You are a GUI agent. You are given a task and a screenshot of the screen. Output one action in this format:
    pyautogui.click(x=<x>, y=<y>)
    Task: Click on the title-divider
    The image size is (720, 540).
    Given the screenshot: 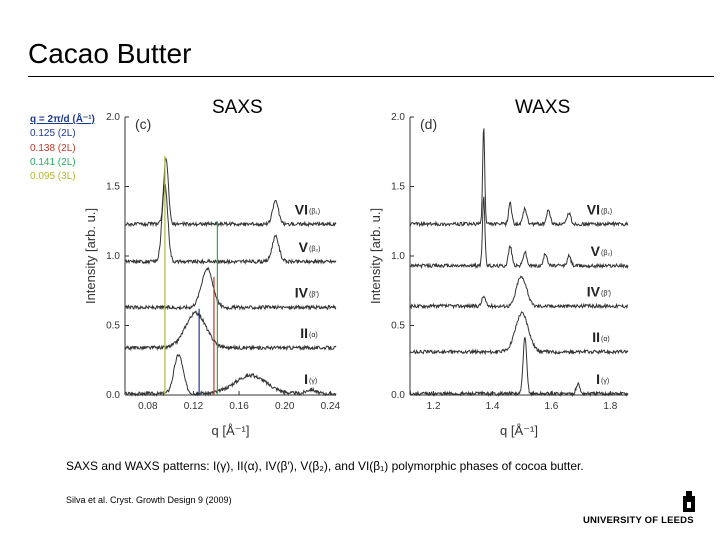 What is the action you would take?
    pyautogui.click(x=371, y=76)
    